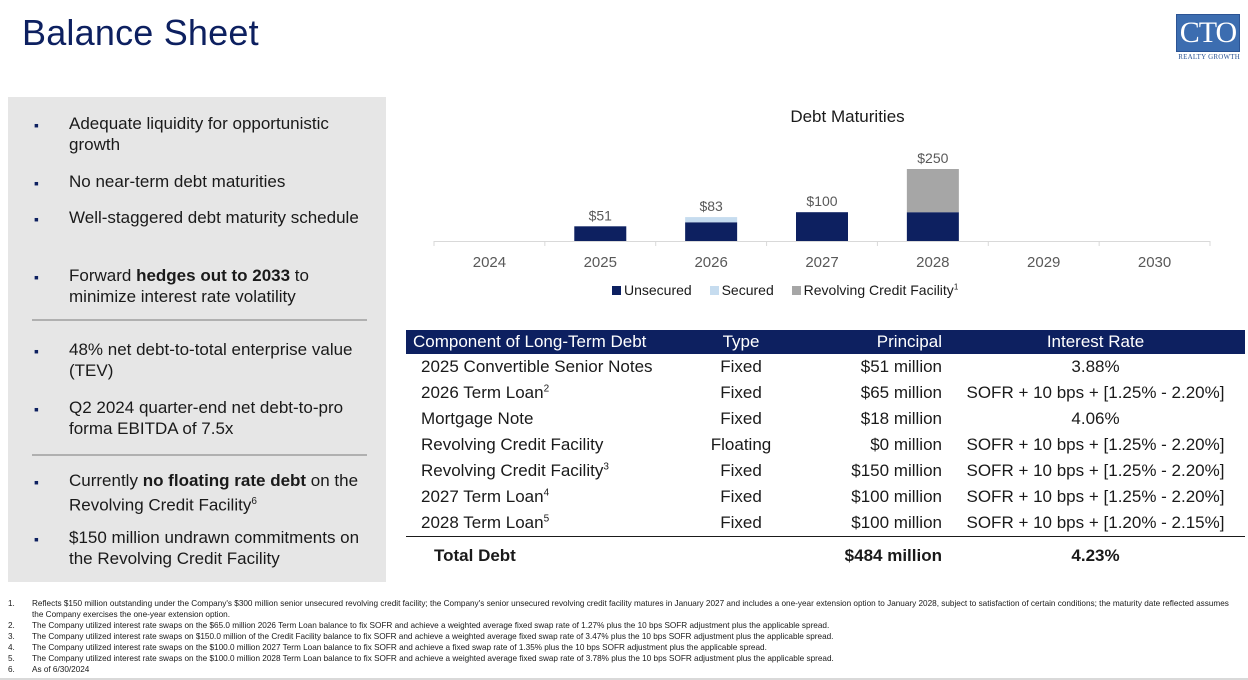 This screenshot has height=680, width=1248. I want to click on footnote: 6. As of 6/30/2024, so click(49, 669).